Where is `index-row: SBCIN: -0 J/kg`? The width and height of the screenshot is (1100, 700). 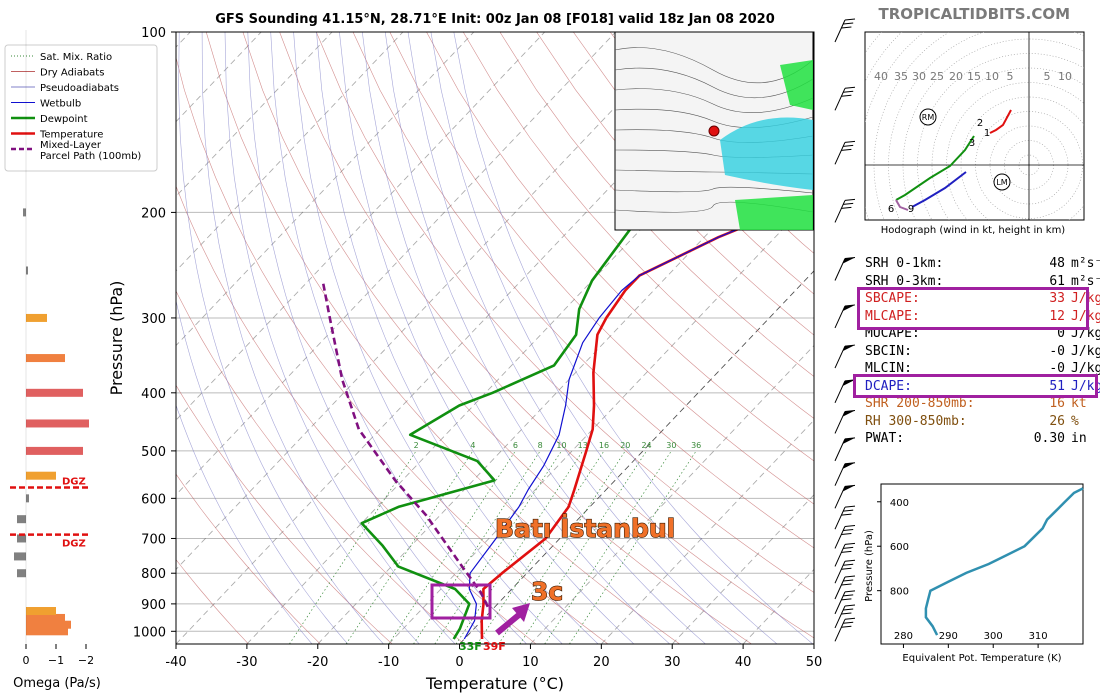
index-row: SBCIN: -0 J/kg is located at coordinates (982, 352).